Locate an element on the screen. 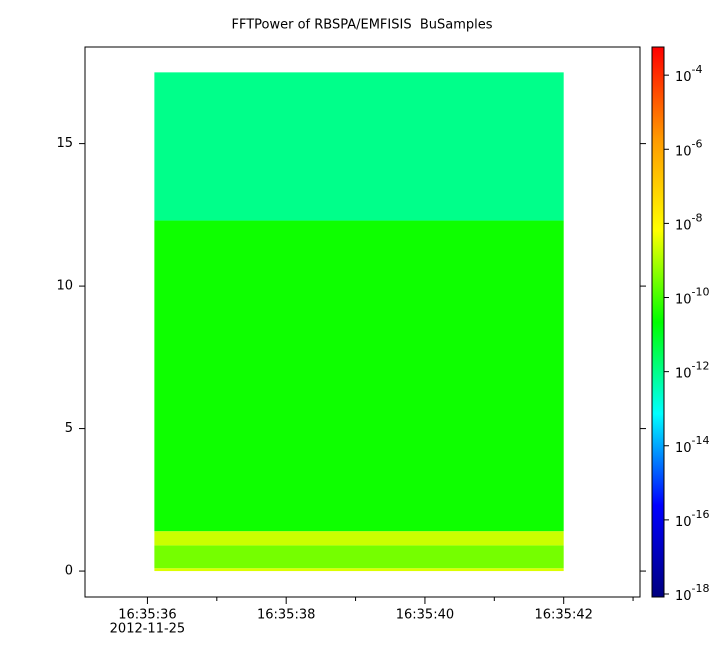  colorbar-tick-label: 10⁻¹⁴ is located at coordinates (692, 445).